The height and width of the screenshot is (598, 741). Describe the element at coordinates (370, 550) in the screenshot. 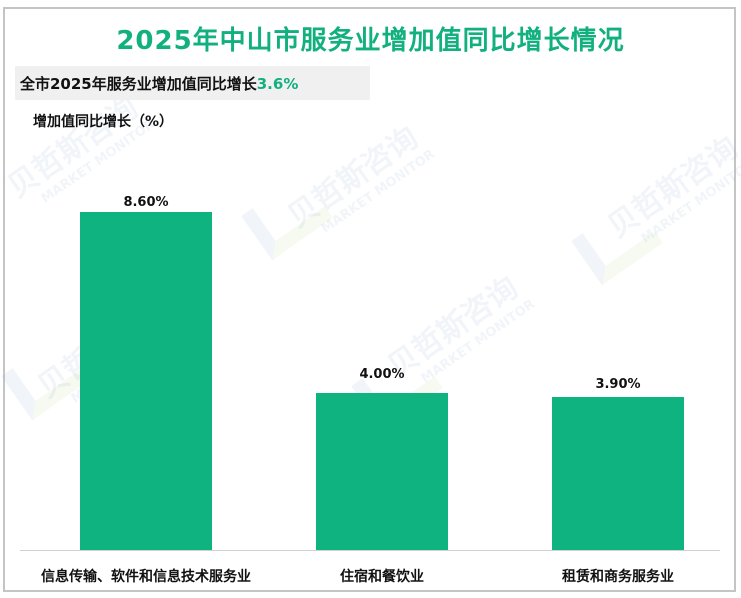

I see `x-axis-line` at that location.